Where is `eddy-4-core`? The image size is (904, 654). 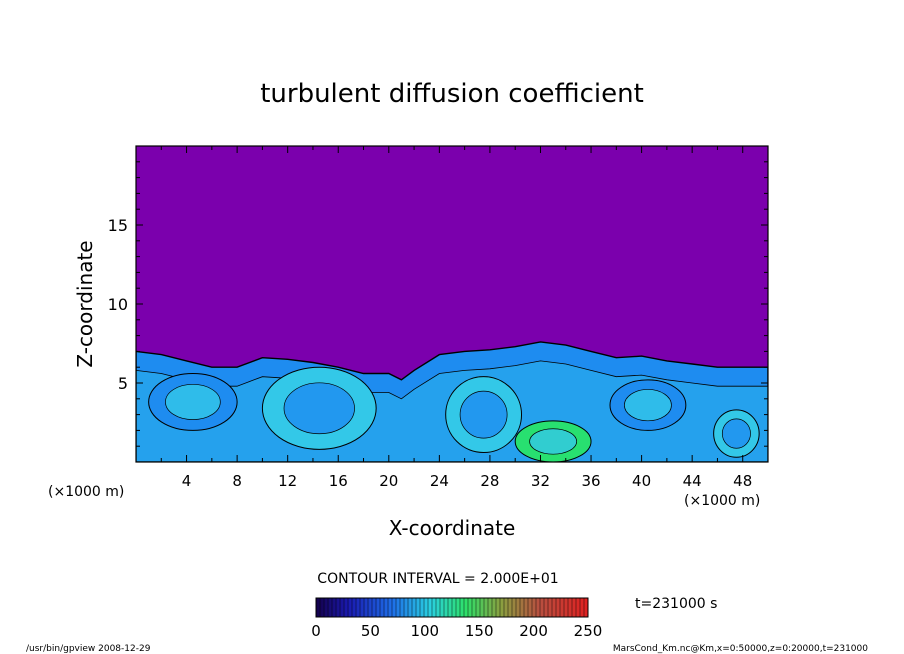 eddy-4-core is located at coordinates (553, 441).